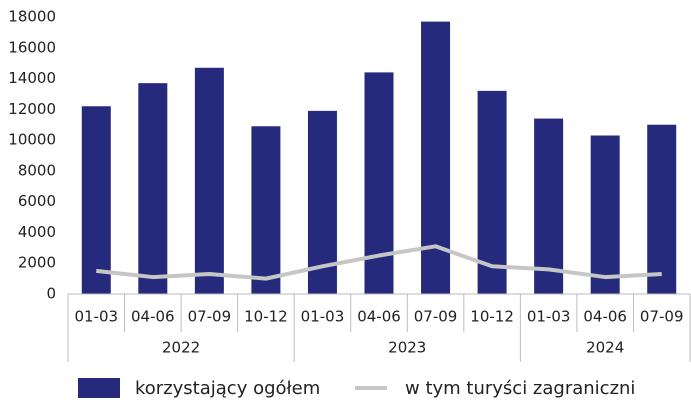 Image resolution: width=691 pixels, height=405 pixels. What do you see at coordinates (37, 201) in the screenshot?
I see `y-tick-label: 6000` at bounding box center [37, 201].